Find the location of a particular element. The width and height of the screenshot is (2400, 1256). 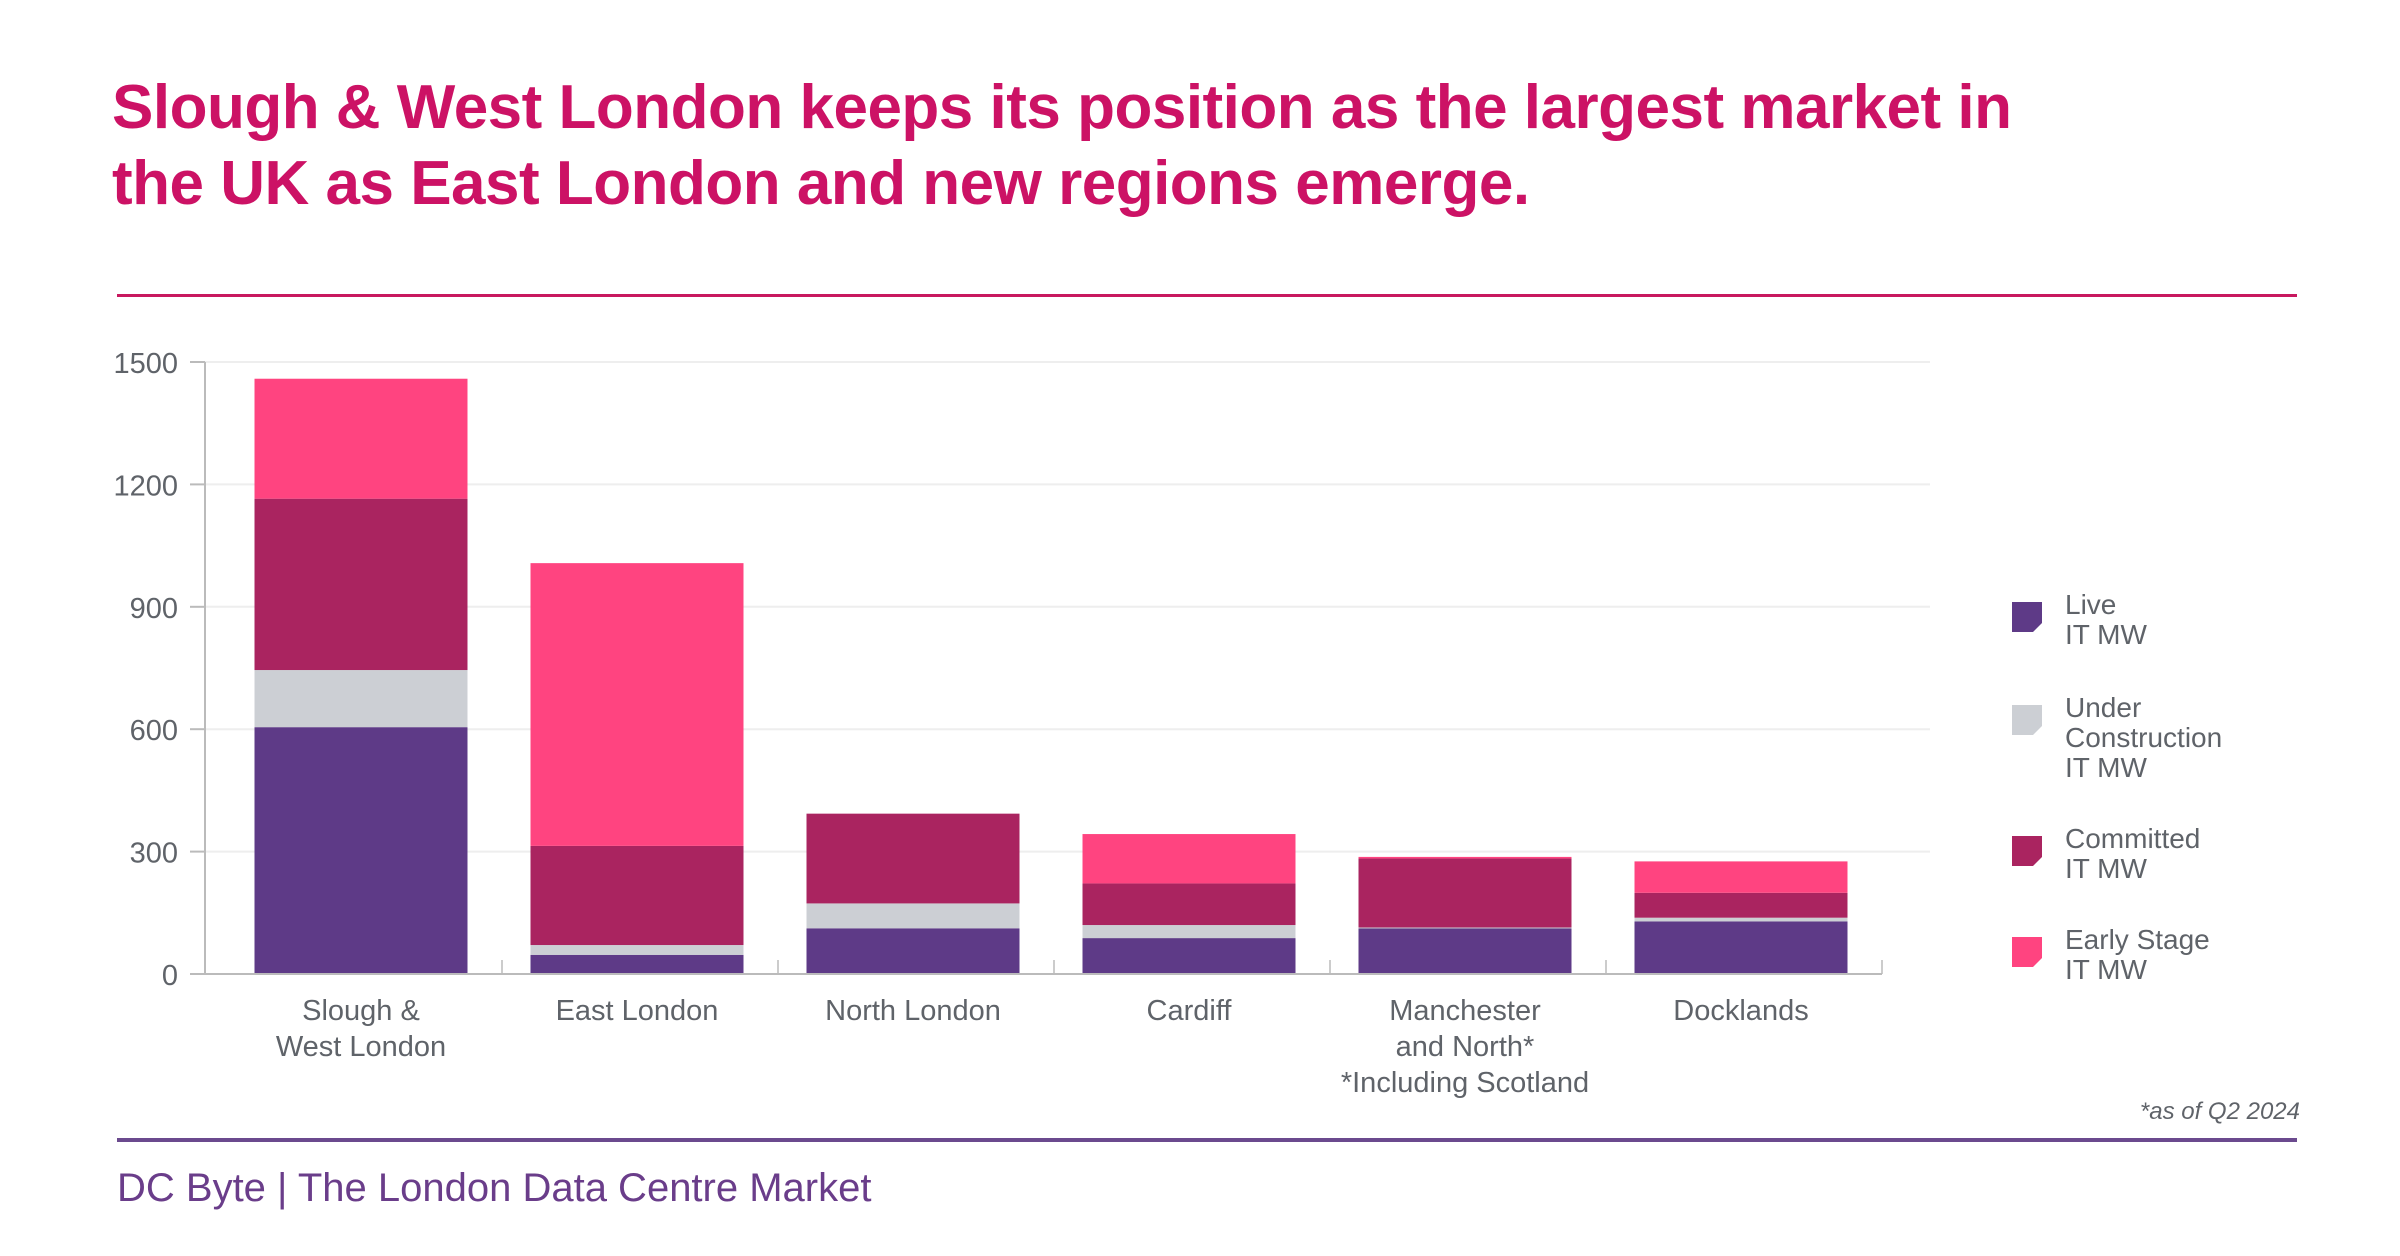

y-tick-label: 300 is located at coordinates (154, 854).